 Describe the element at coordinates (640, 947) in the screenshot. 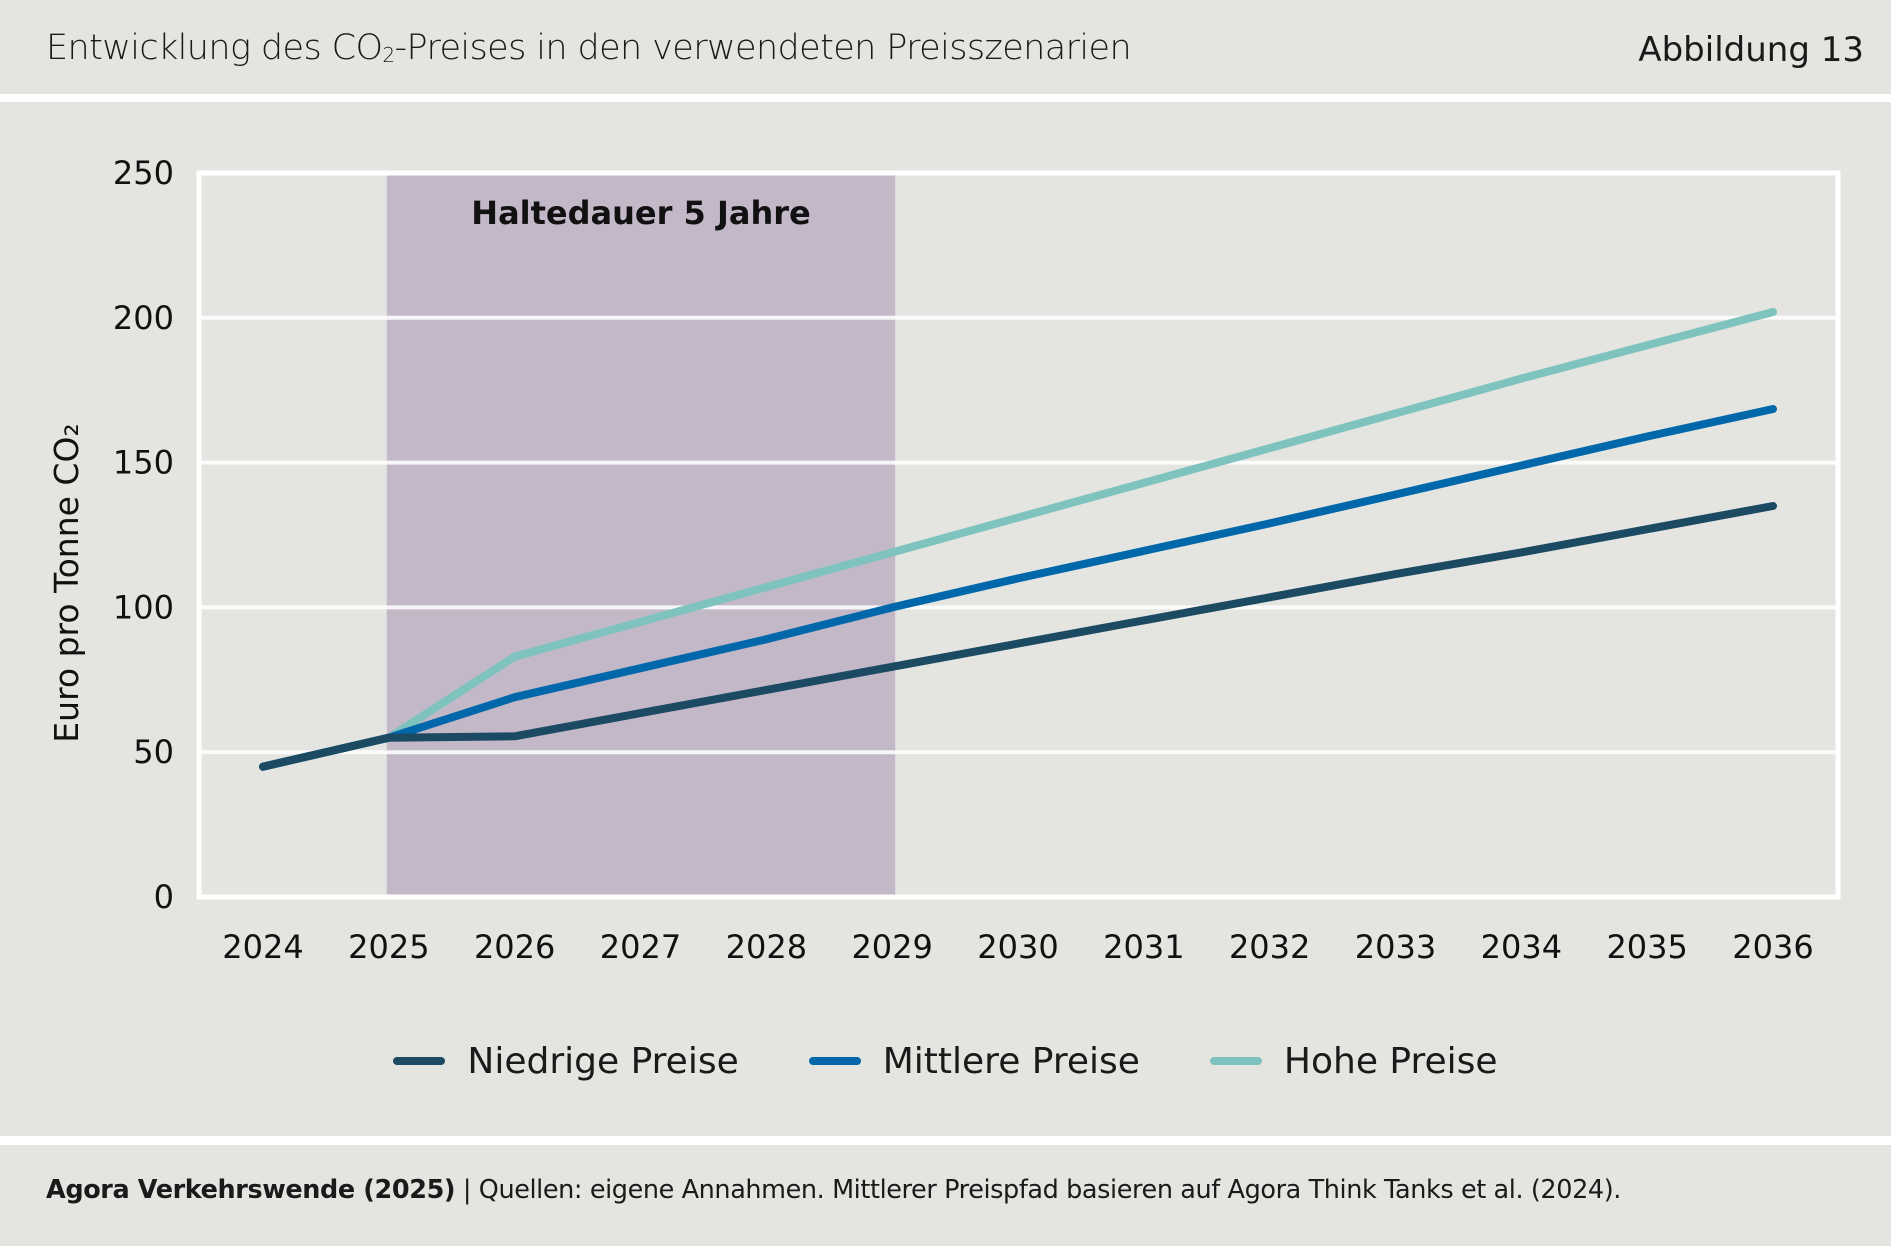

I see `x-tick-label: 2027` at that location.